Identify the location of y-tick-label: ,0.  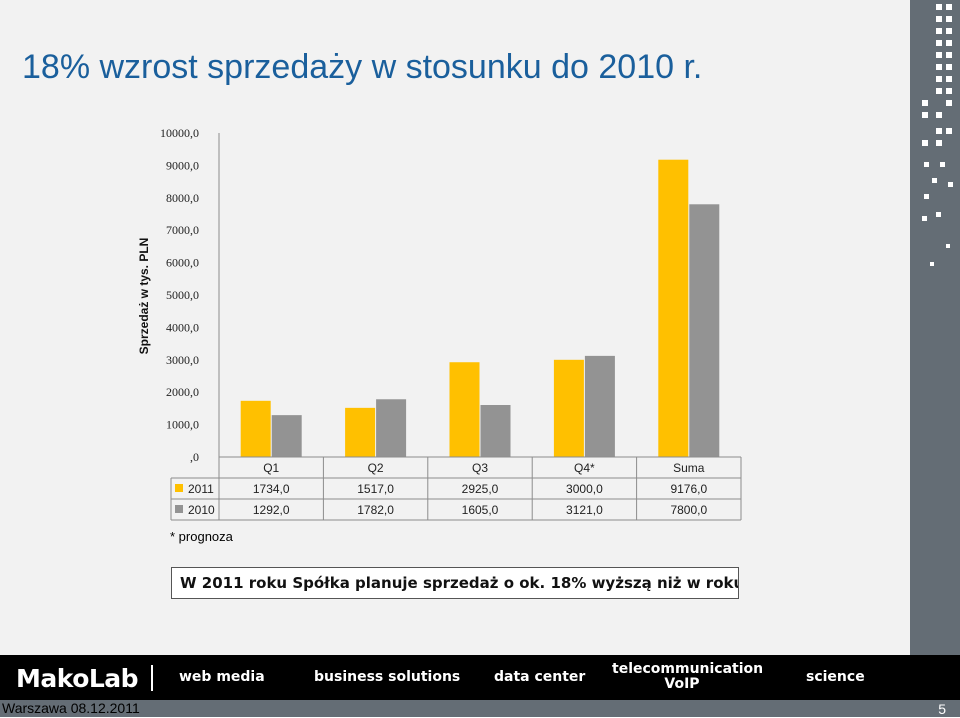
(194, 457).